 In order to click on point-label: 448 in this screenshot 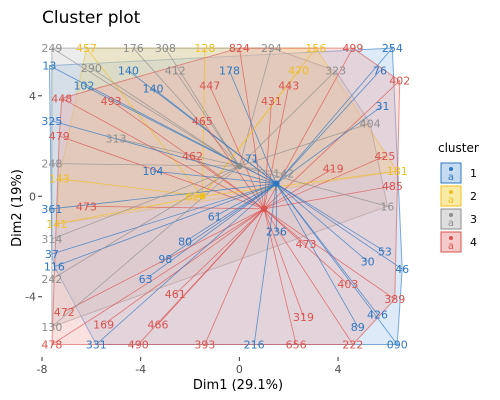, I will do `click(61, 98)`.